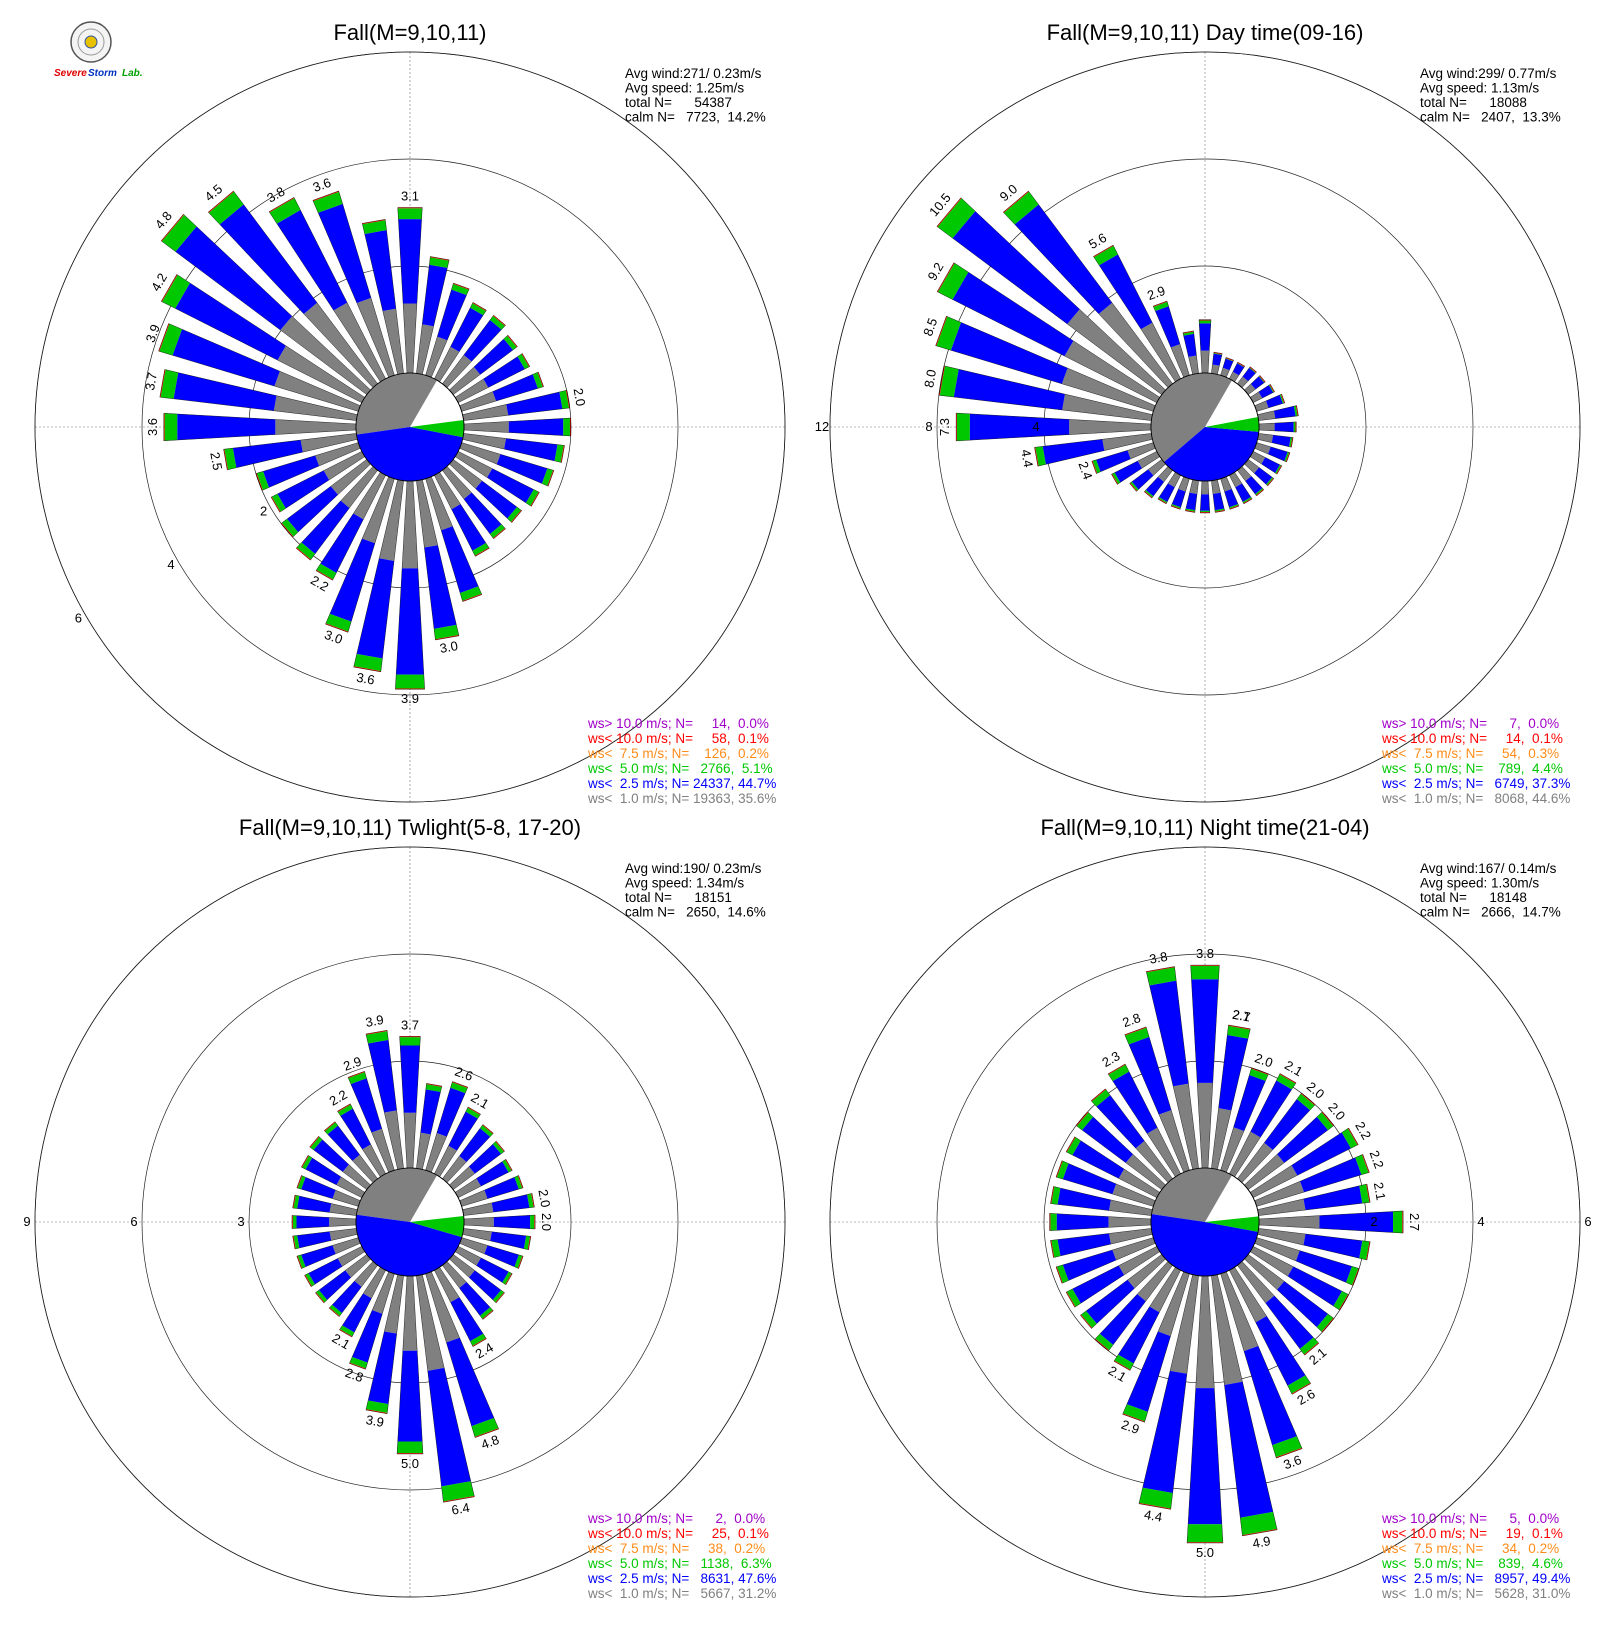  What do you see at coordinates (1470, 753) in the screenshot?
I see `legend-entry: ws< 7.5 m/s; N= 54, 0.3%` at bounding box center [1470, 753].